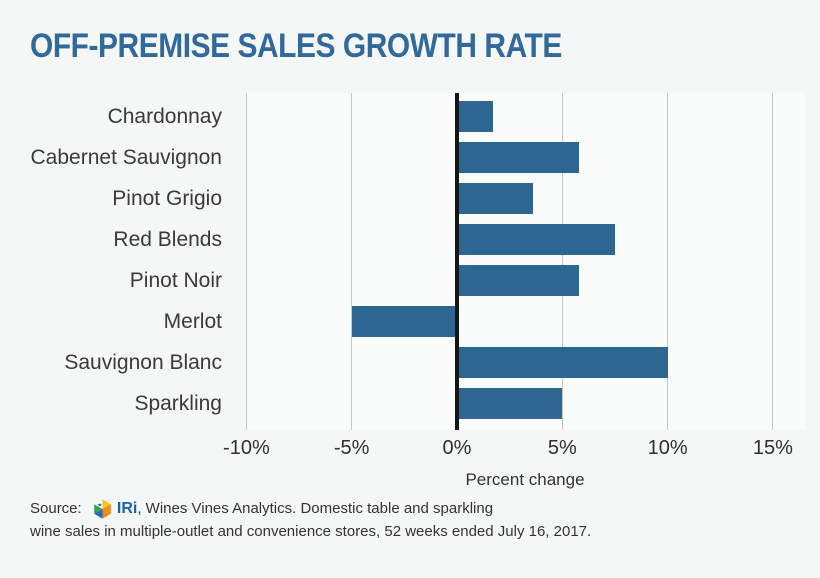  What do you see at coordinates (246, 448) in the screenshot?
I see `x-tick-label: -10%` at bounding box center [246, 448].